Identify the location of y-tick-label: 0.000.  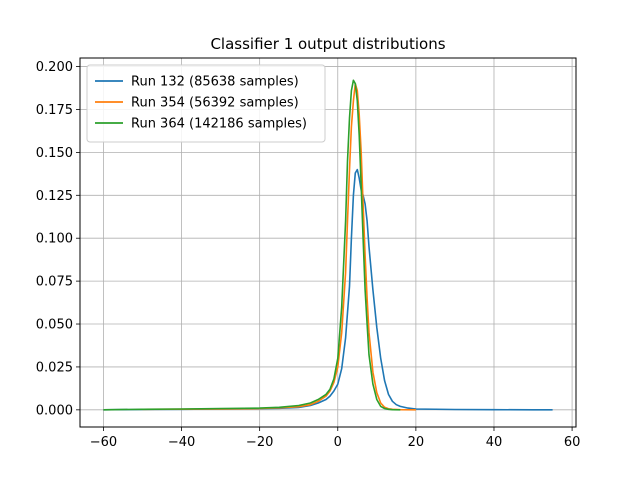
(54, 410).